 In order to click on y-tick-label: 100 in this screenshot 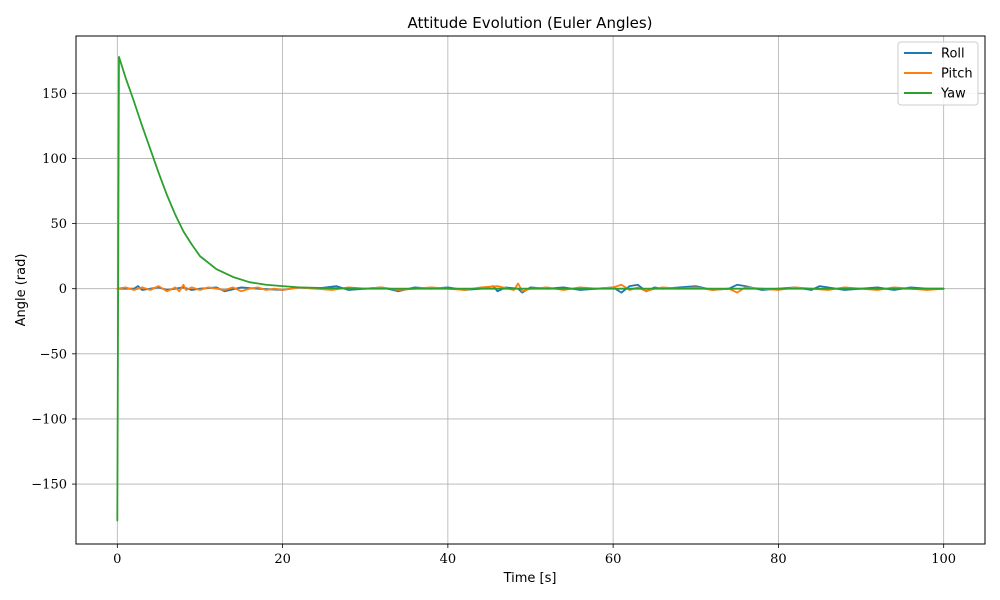, I will do `click(54, 159)`.